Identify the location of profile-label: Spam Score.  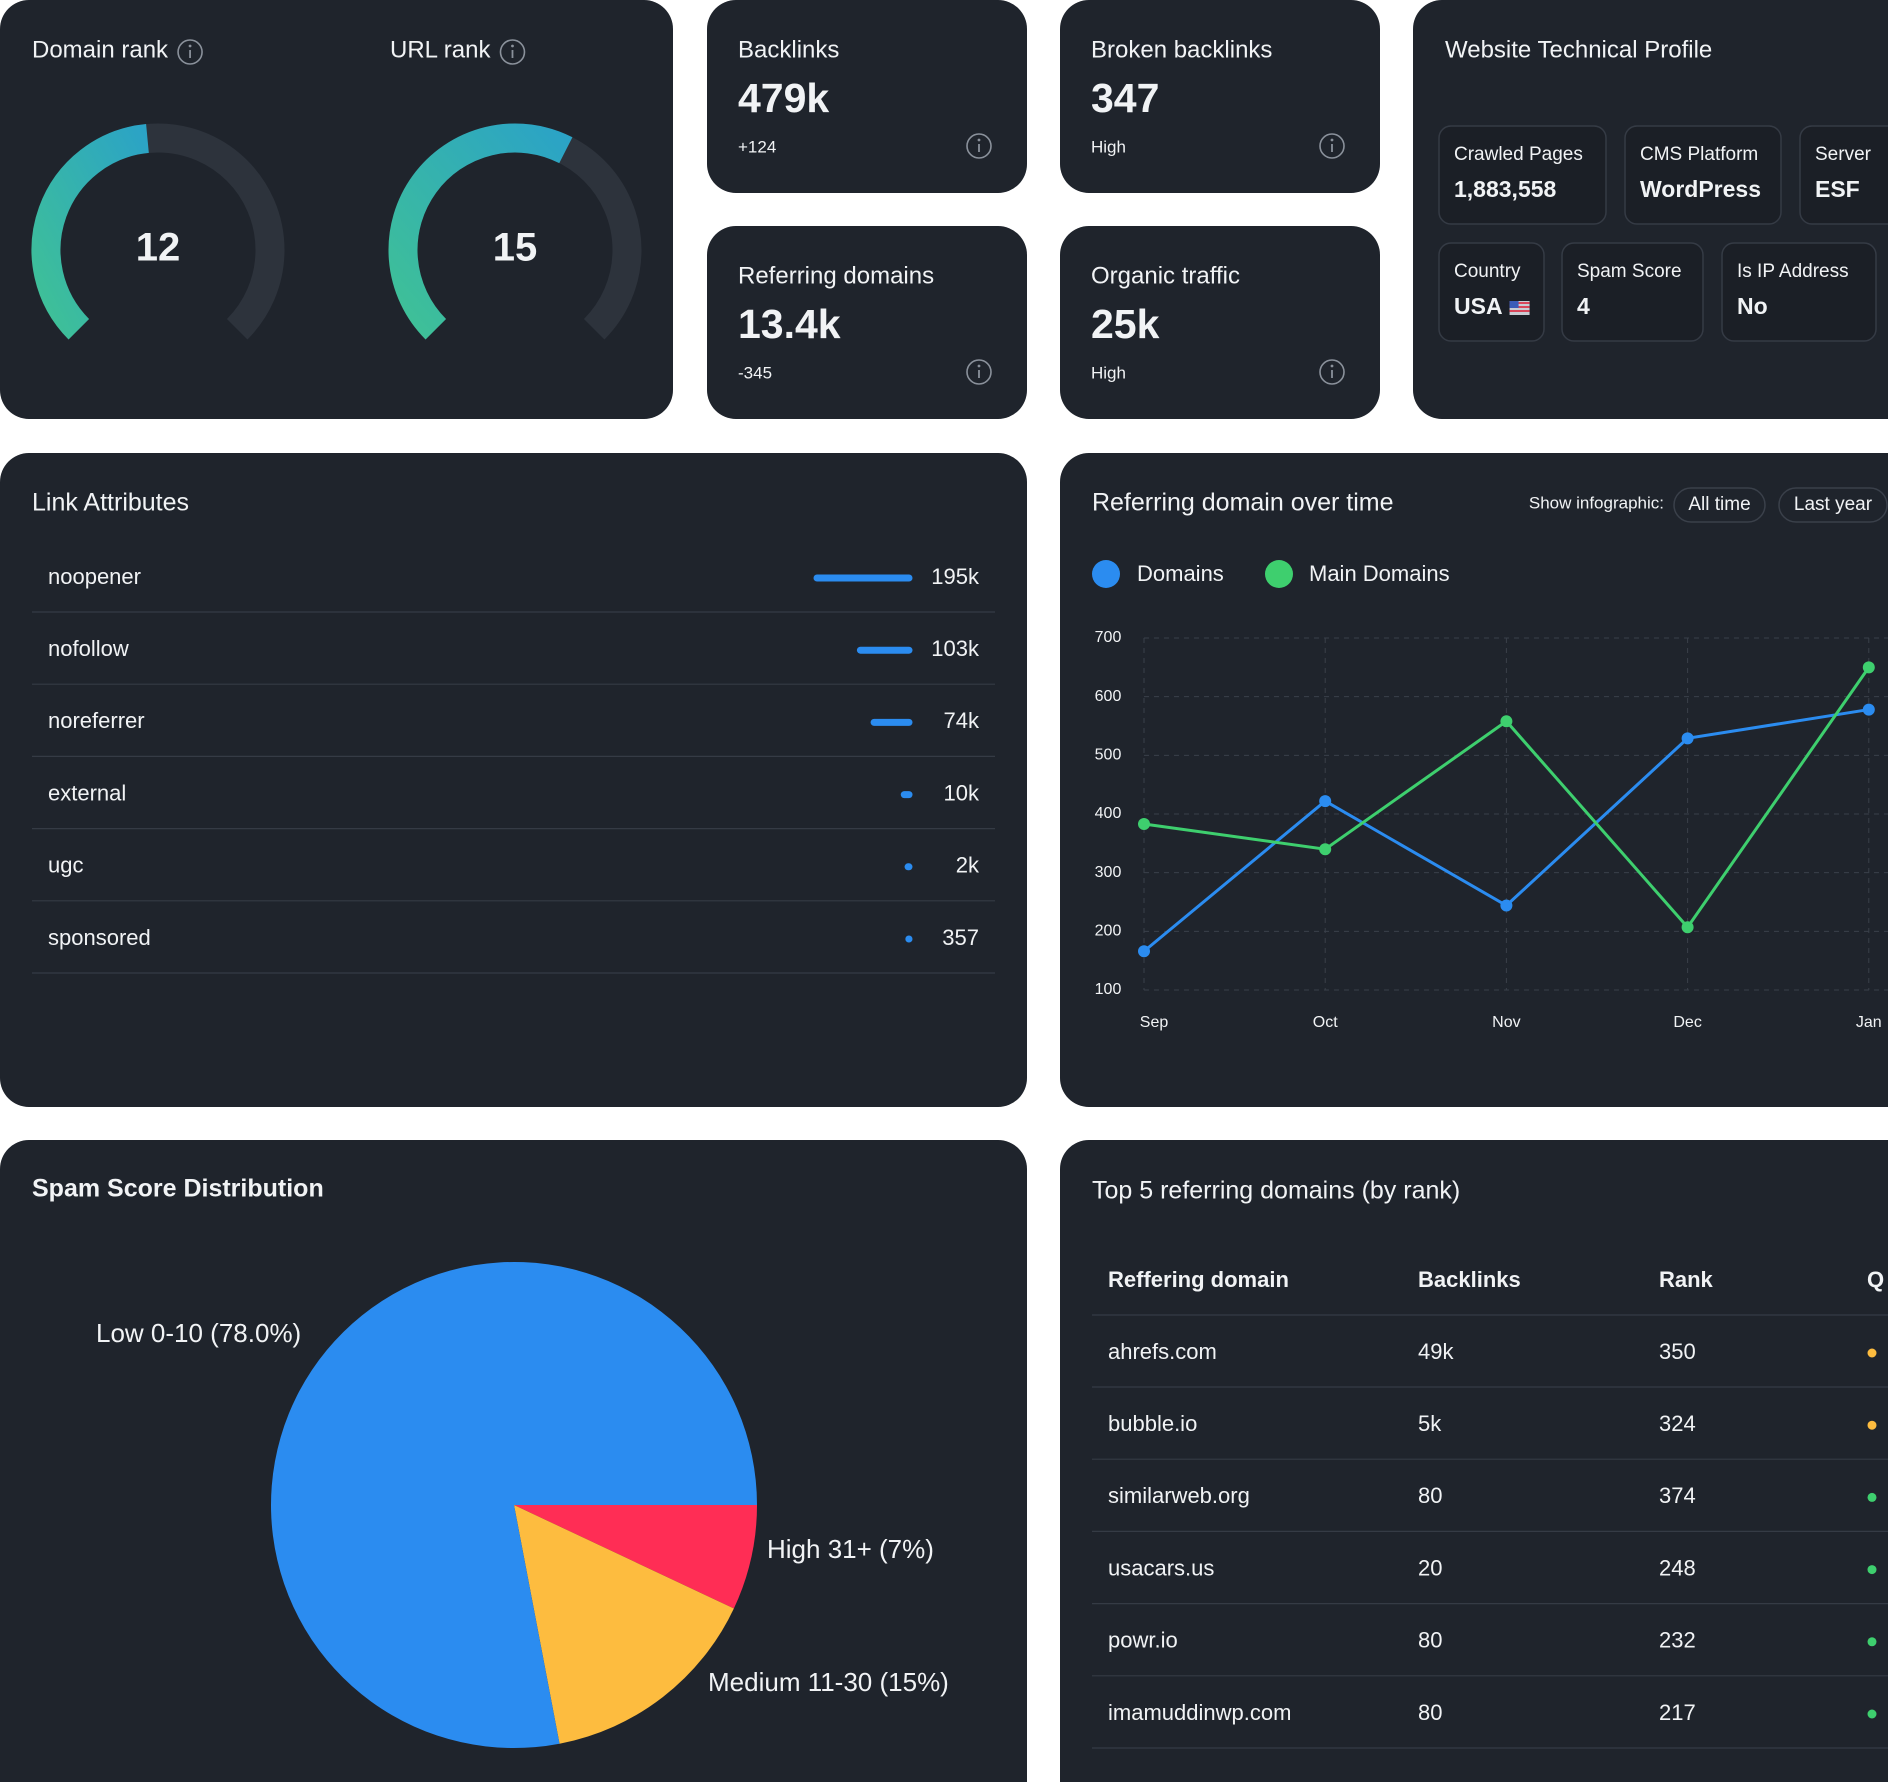
(1629, 271).